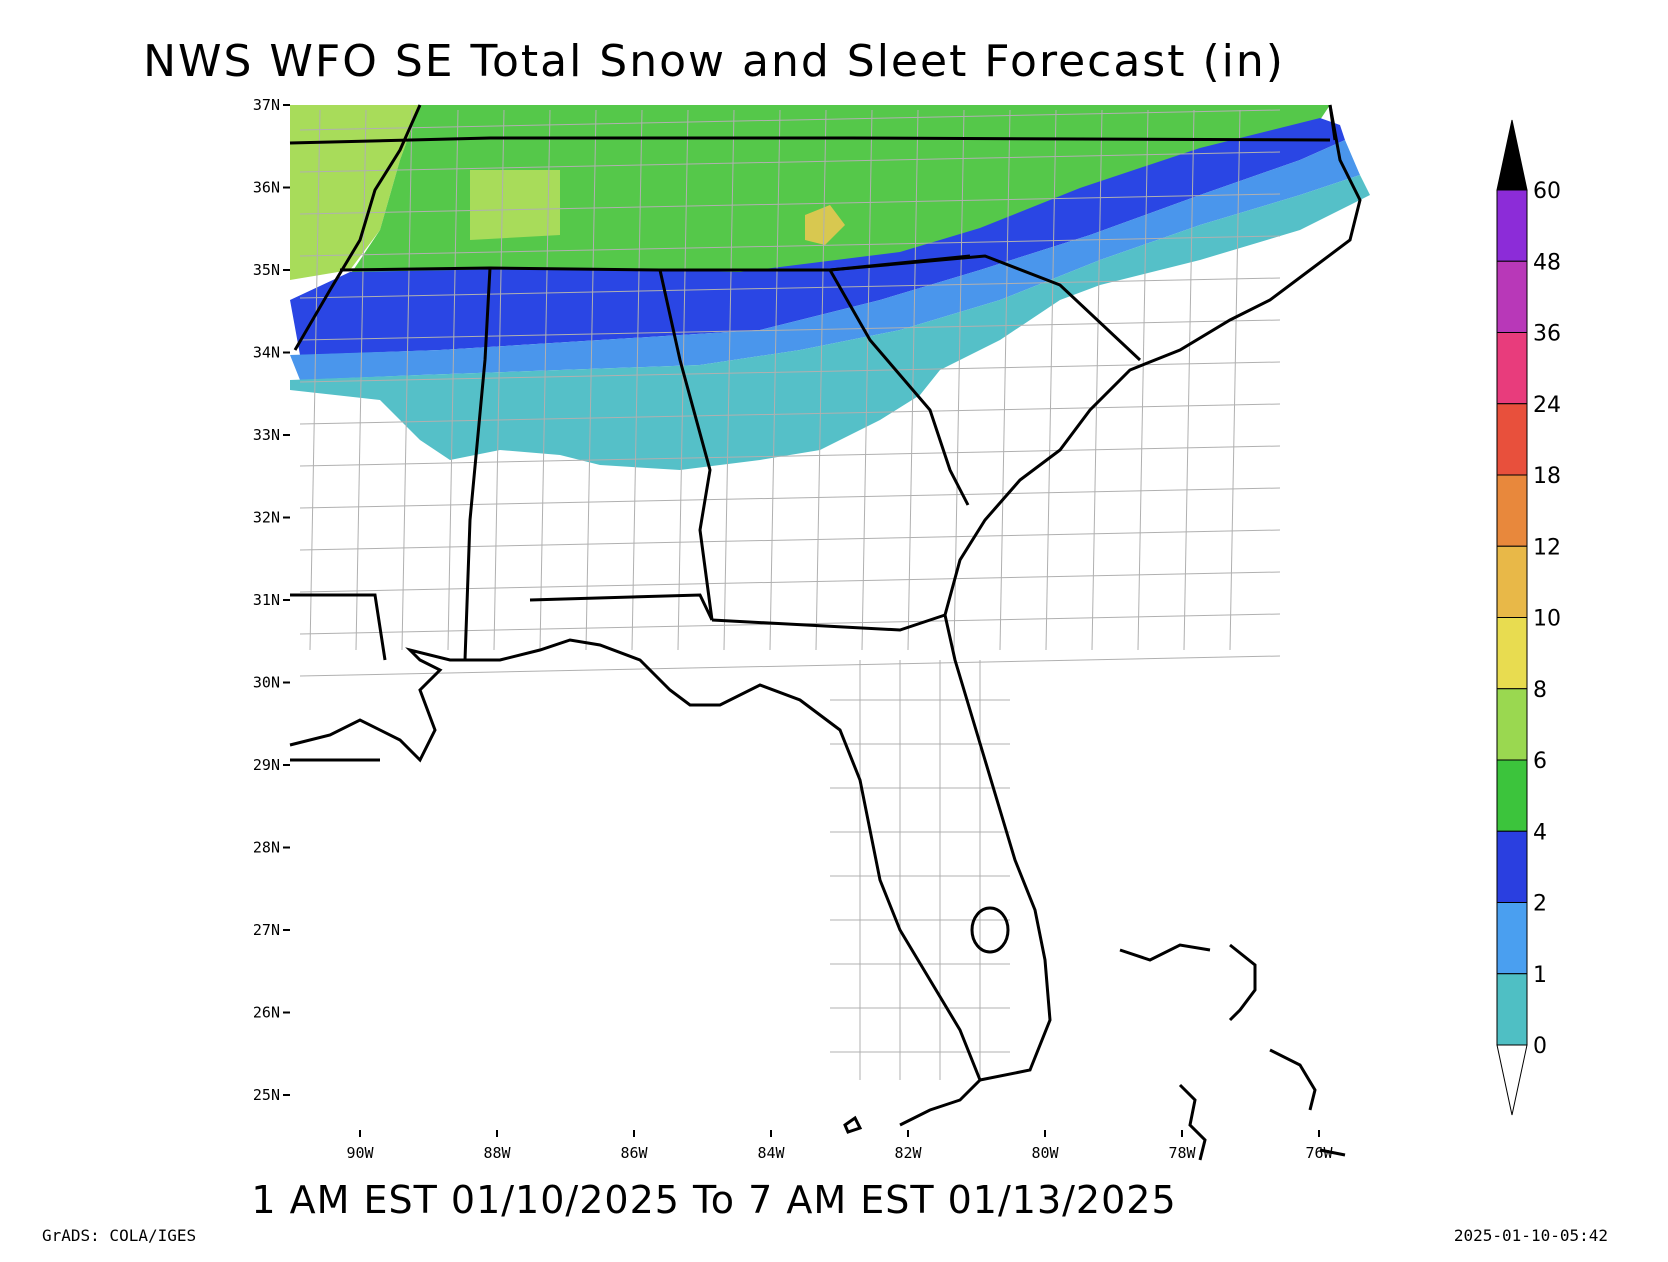 The height and width of the screenshot is (1262, 1668). Describe the element at coordinates (1547, 405) in the screenshot. I see `colorbar-label: 24` at that location.